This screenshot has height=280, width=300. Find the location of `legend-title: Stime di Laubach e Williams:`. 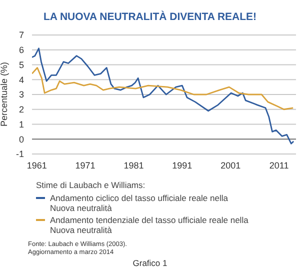

legend-title: Stime di Laubach e Williams: is located at coordinates (91, 185).